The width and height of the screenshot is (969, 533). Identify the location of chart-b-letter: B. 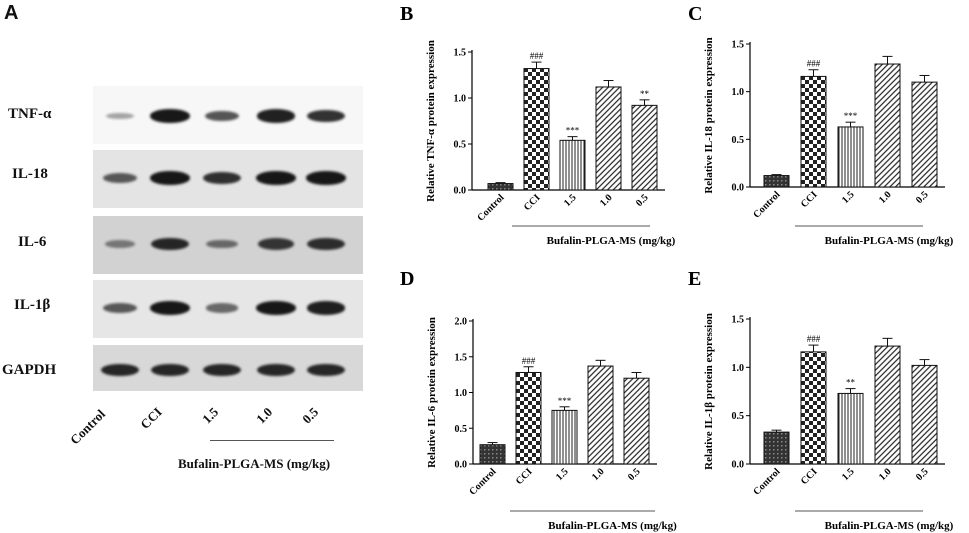
(406, 14).